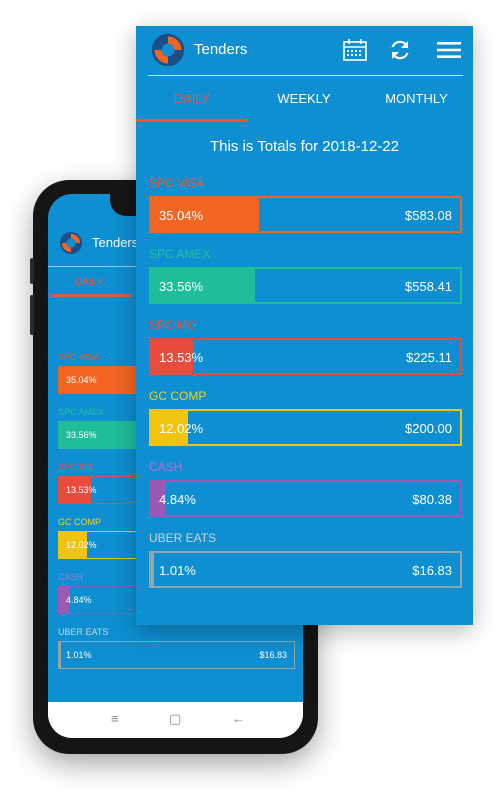  What do you see at coordinates (428, 428) in the screenshot?
I see `tender-amount: $200.00` at bounding box center [428, 428].